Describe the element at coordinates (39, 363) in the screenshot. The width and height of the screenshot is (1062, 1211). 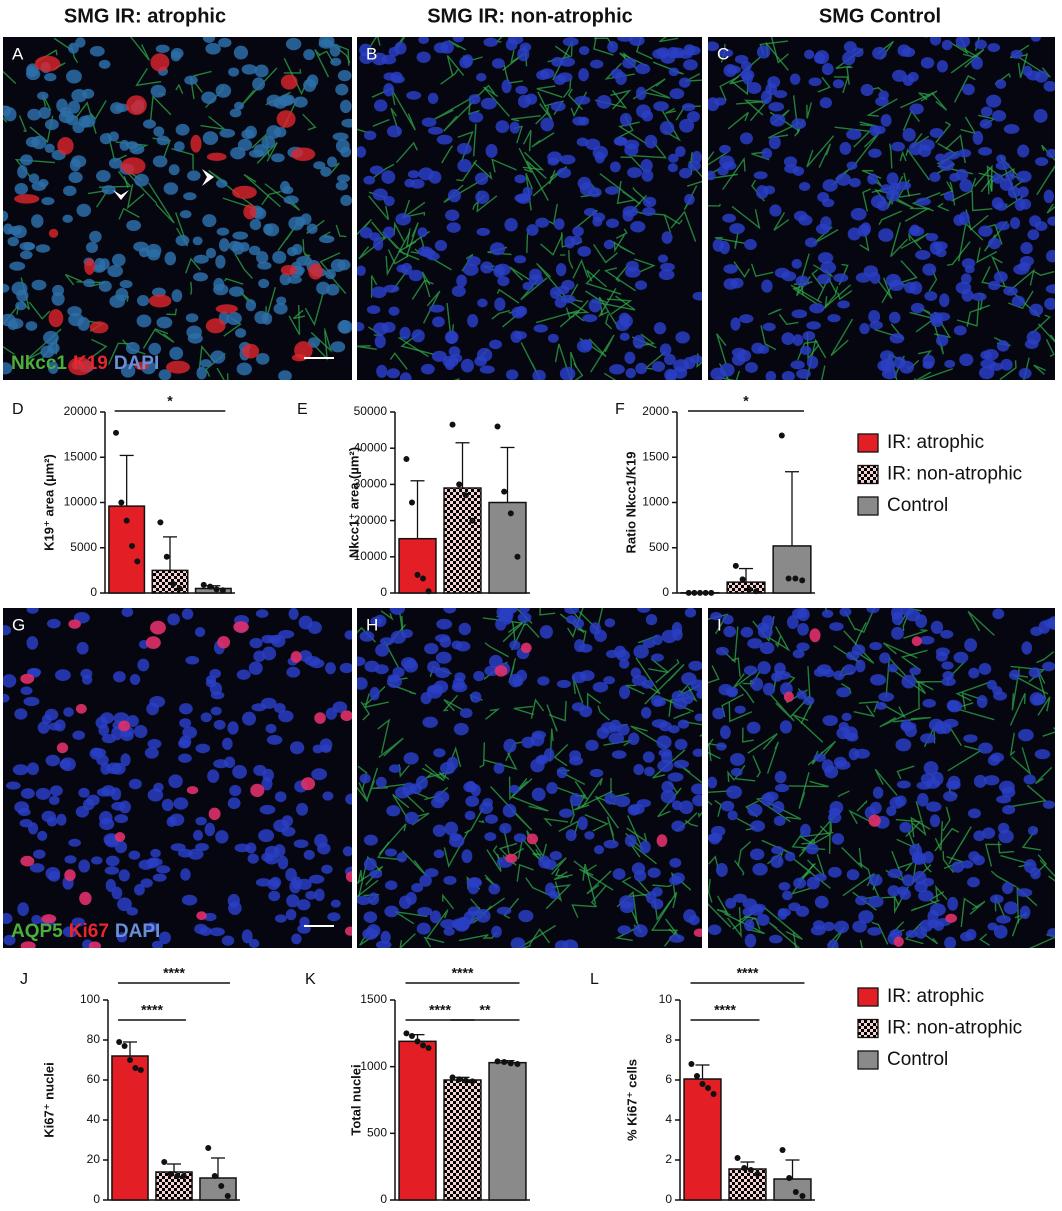
I see `stain-label: Nkcc1` at that location.